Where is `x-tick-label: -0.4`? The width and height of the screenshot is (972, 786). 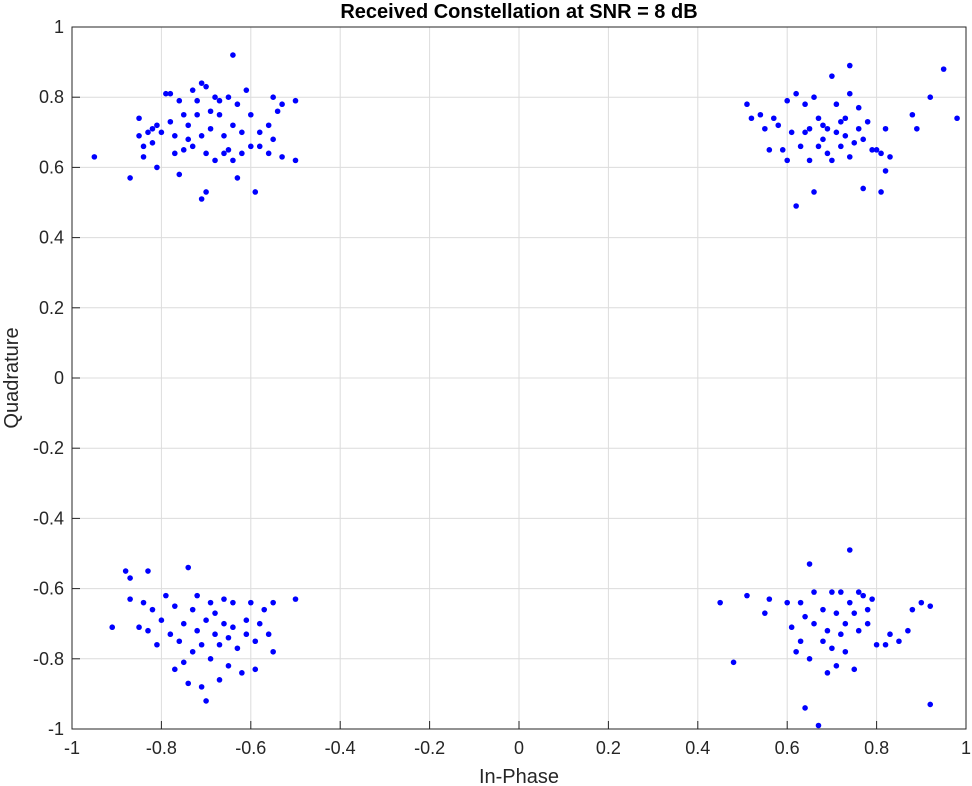 x-tick-label: -0.4 is located at coordinates (340, 748).